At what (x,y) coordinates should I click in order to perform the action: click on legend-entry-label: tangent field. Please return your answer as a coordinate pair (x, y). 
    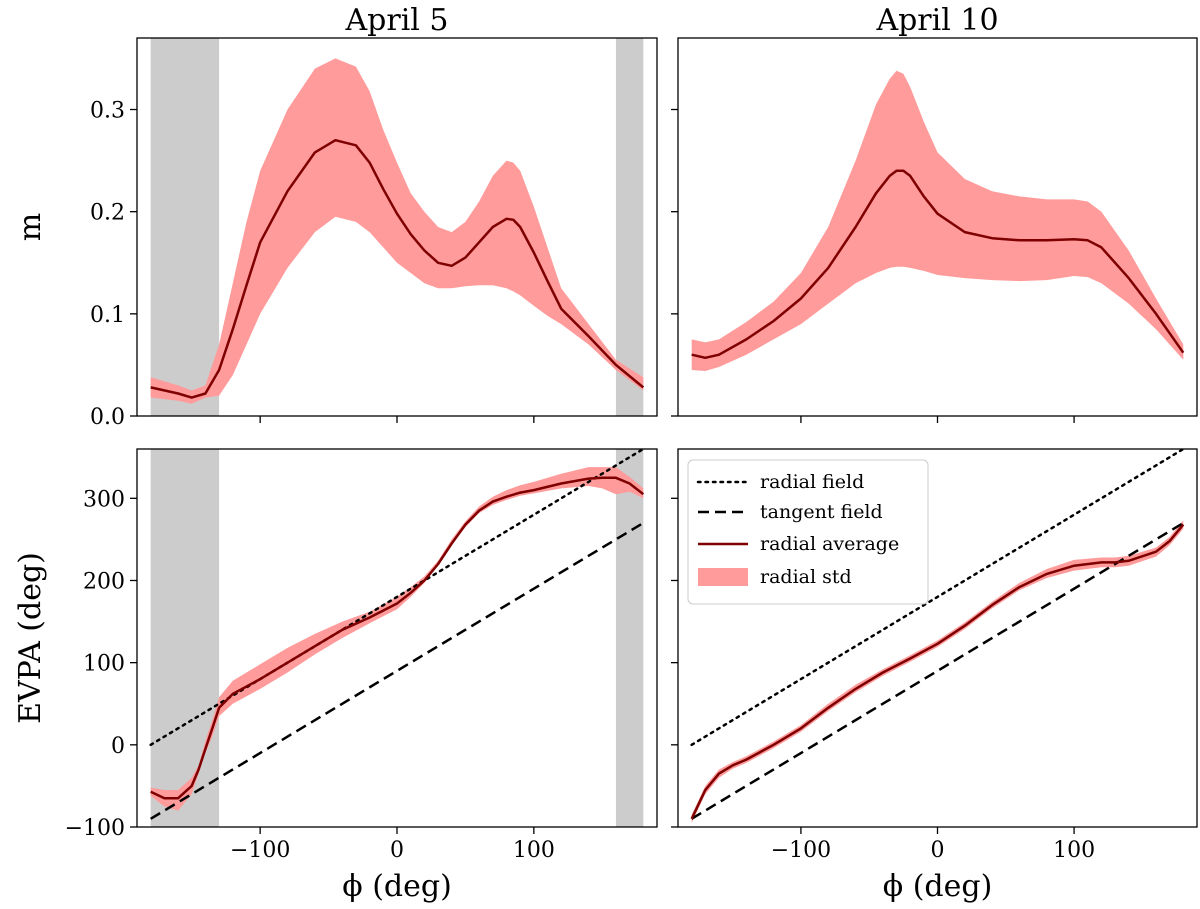
    Looking at the image, I should click on (821, 512).